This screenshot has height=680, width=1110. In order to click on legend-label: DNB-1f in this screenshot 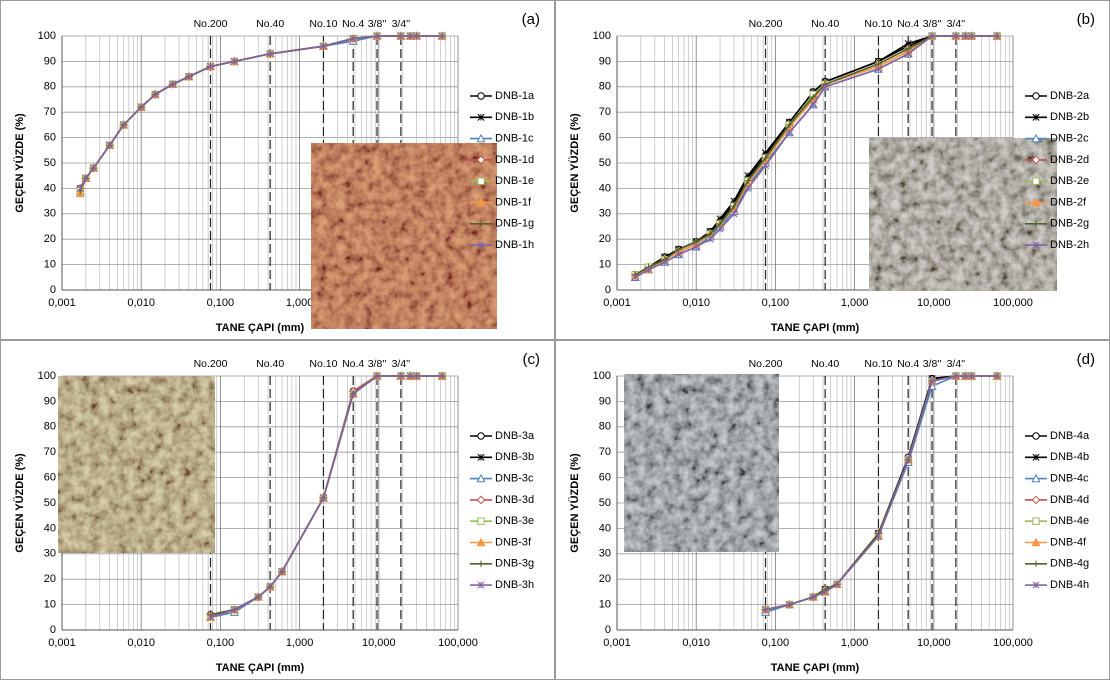, I will do `click(513, 202)`.